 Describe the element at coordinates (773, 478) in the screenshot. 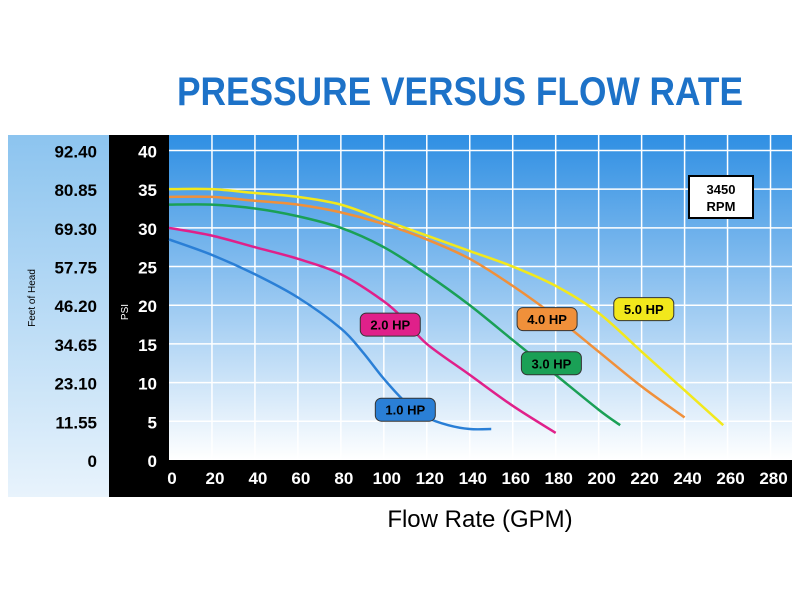

I see `x-tick-label: 280` at that location.